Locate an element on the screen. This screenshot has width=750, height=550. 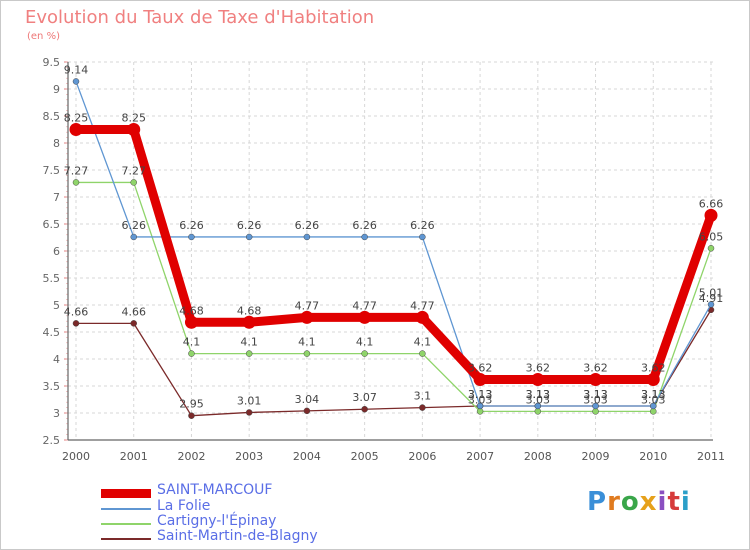
data-label-3-11: 4.91 is located at coordinates (711, 298).